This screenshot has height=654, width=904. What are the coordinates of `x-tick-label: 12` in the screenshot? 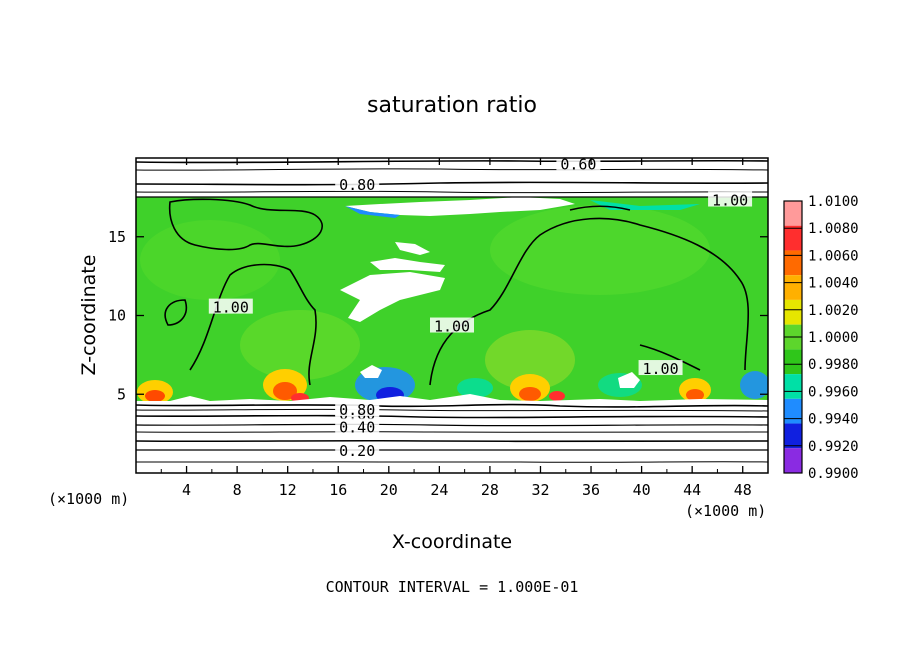 It's located at (288, 490).